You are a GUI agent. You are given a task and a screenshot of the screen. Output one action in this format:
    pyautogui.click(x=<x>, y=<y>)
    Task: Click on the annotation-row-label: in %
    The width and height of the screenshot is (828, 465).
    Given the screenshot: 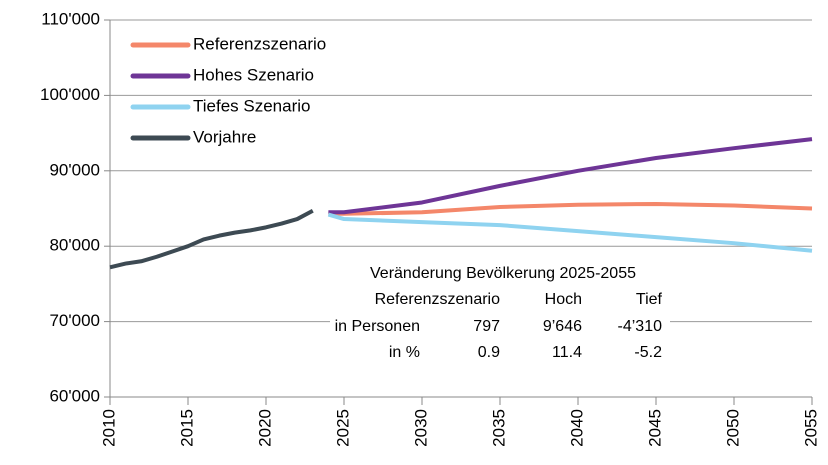 What is the action you would take?
    pyautogui.click(x=404, y=352)
    